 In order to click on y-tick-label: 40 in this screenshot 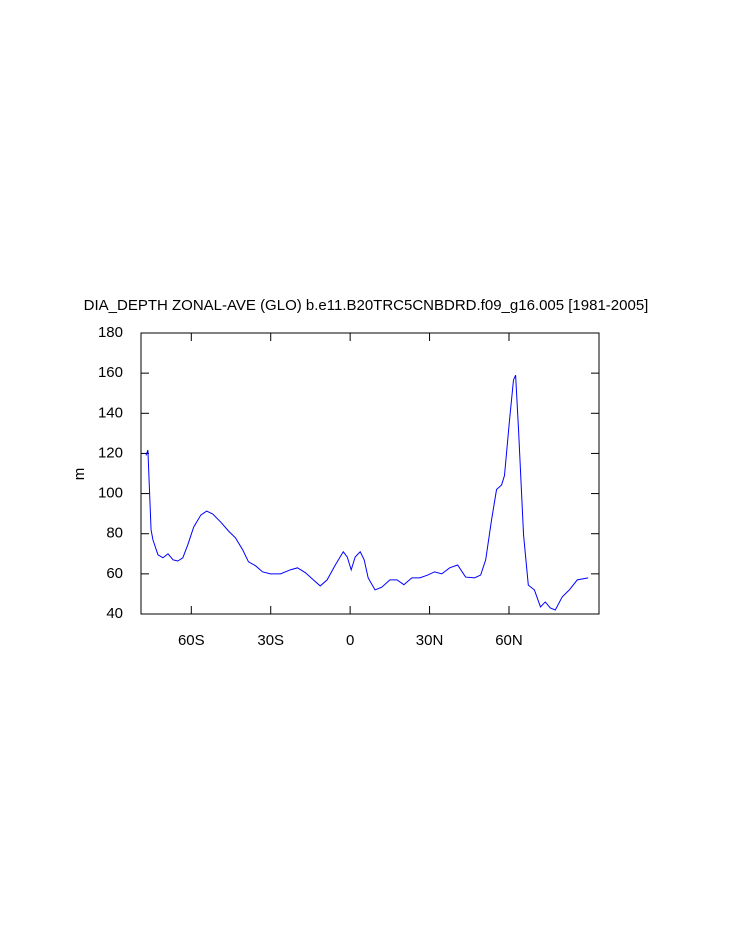, I will do `click(114, 613)`.